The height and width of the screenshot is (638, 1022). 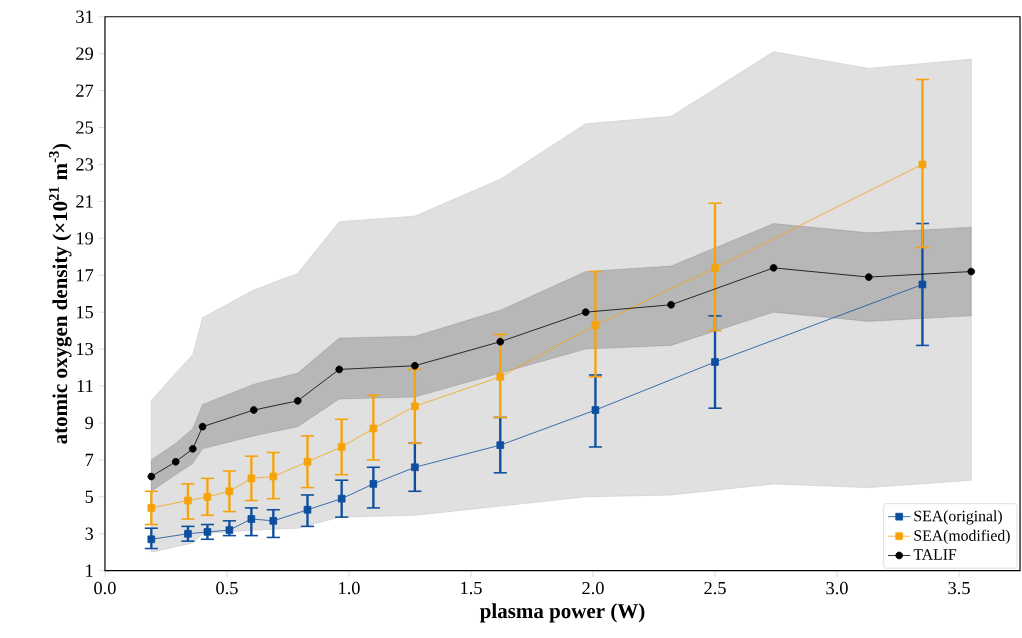 I want to click on y-tick-label: 11, so click(x=85, y=386).